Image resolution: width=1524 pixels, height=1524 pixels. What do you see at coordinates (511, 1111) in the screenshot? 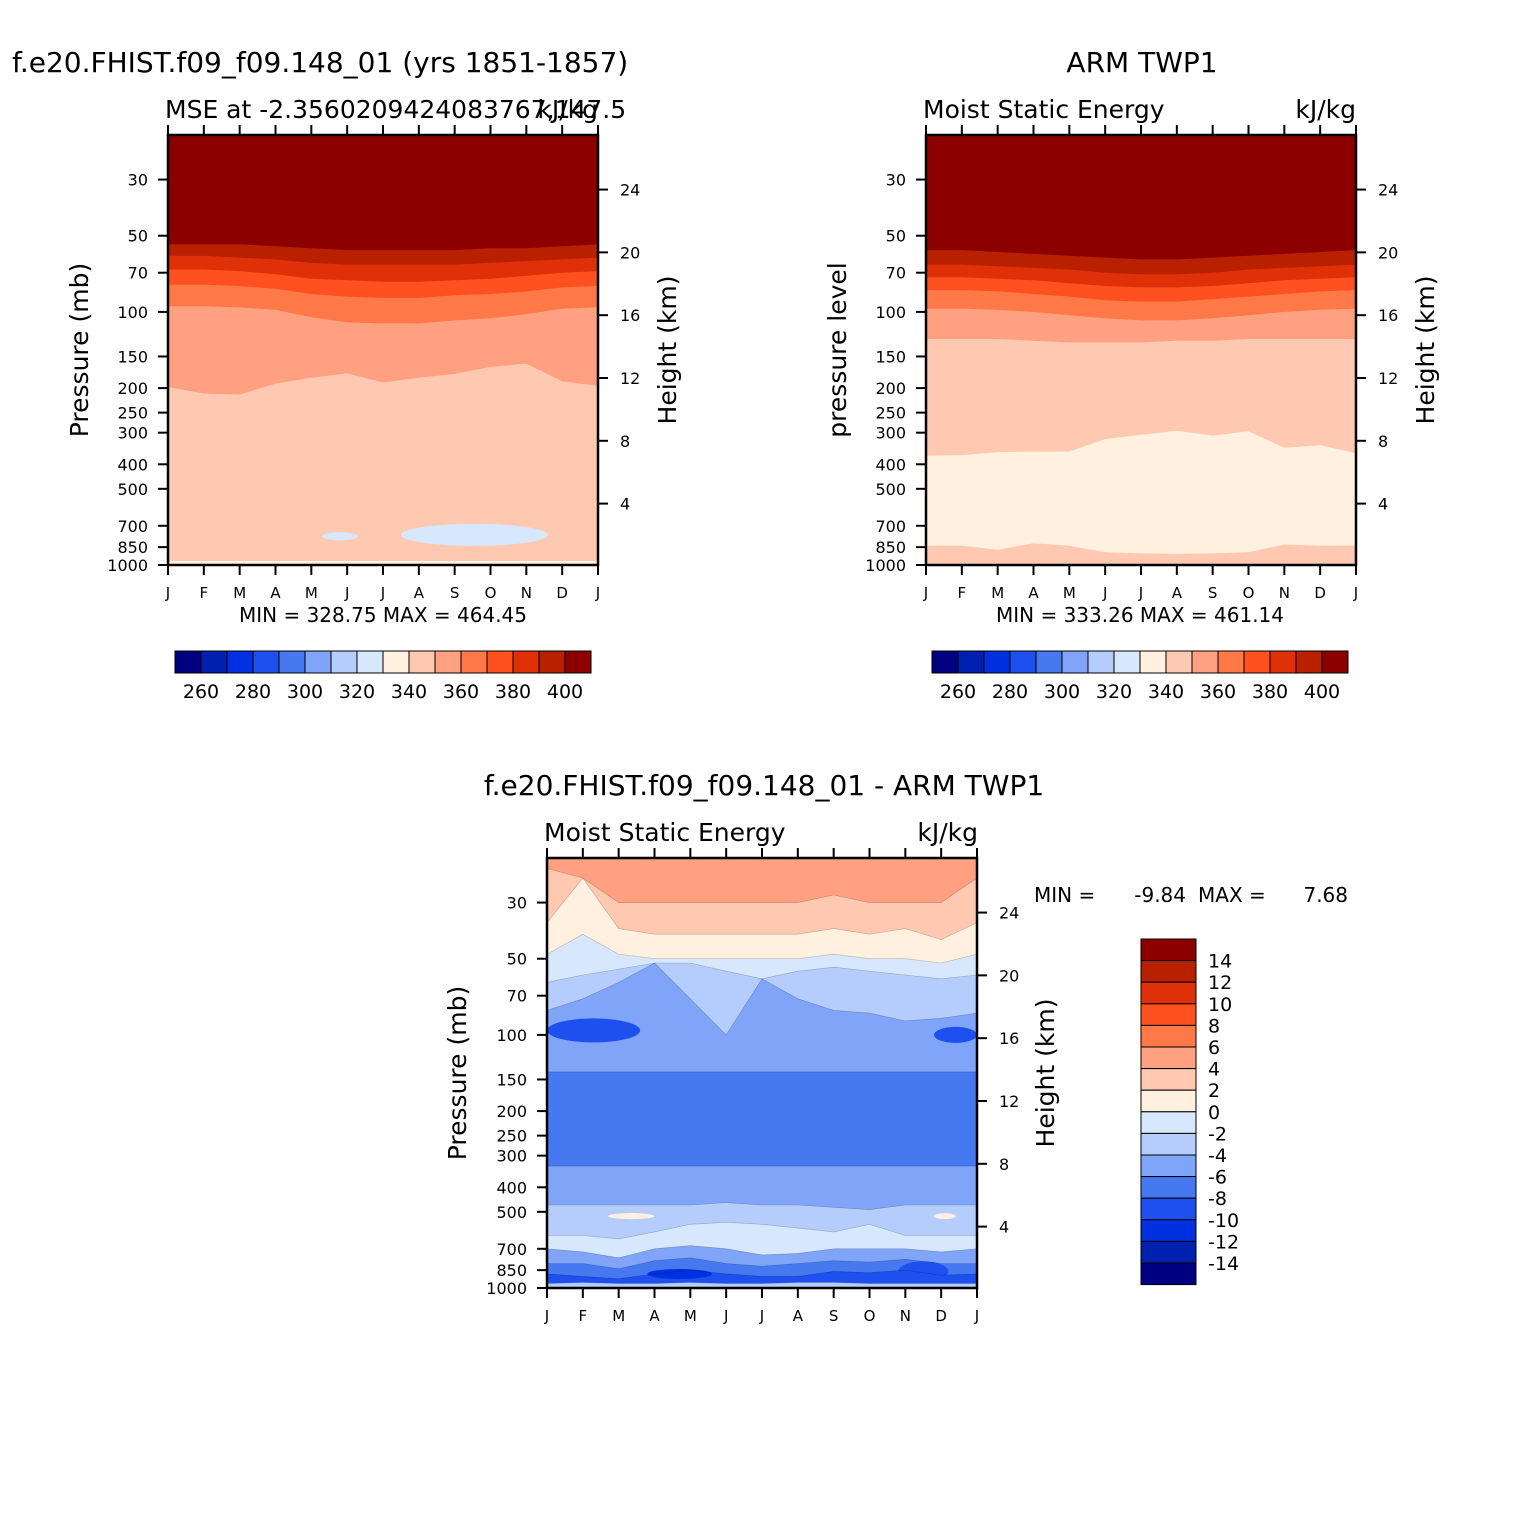
I see `y-tick-label-diff: 200` at bounding box center [511, 1111].